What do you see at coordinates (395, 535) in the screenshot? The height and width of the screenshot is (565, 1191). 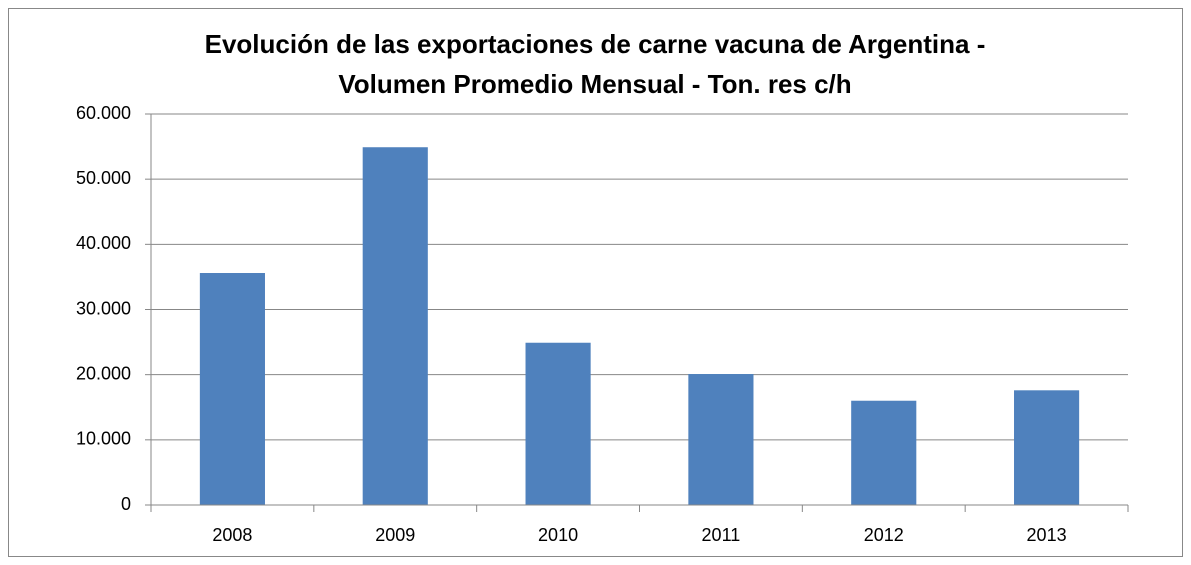 I see `x-tick-label: 2009` at bounding box center [395, 535].